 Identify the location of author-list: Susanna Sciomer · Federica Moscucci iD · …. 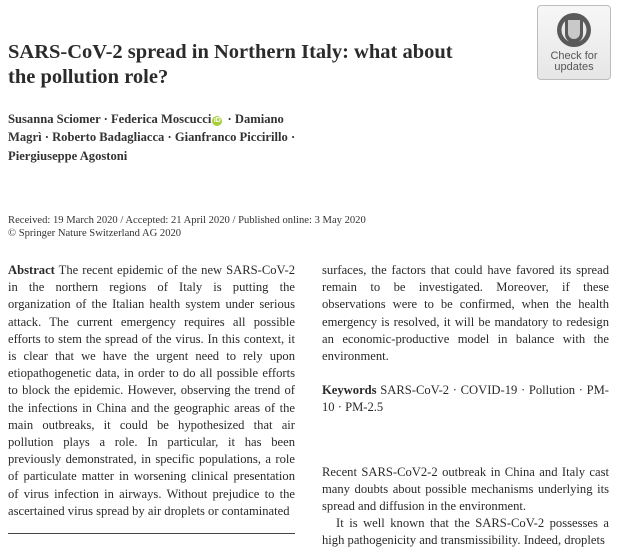
(158, 137).